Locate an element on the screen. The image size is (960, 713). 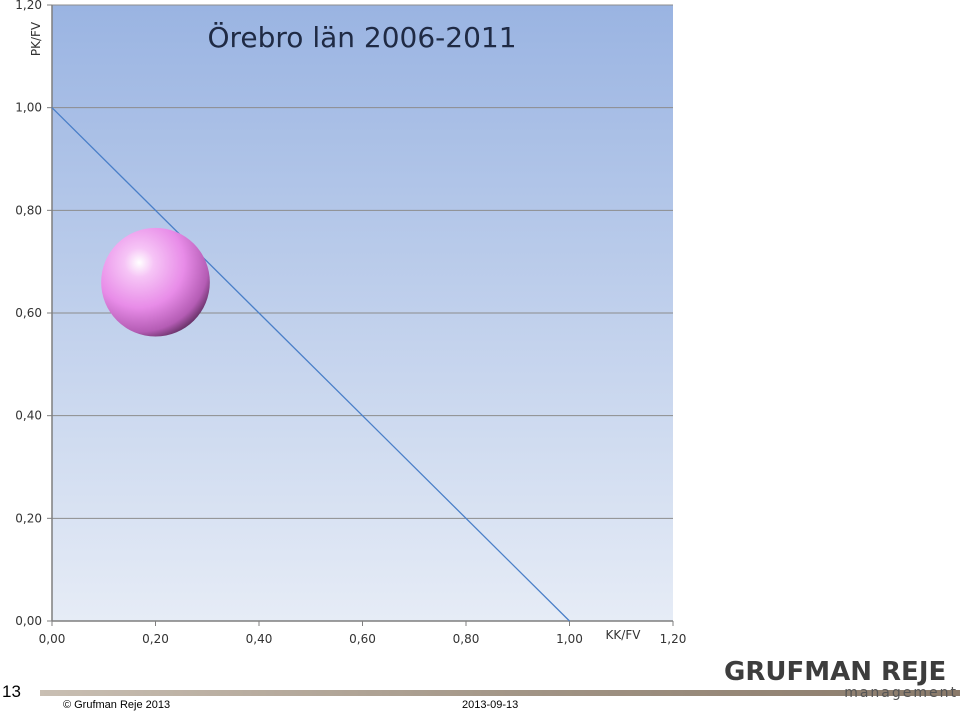
y-tick-label: 0,40 is located at coordinates (28, 416).